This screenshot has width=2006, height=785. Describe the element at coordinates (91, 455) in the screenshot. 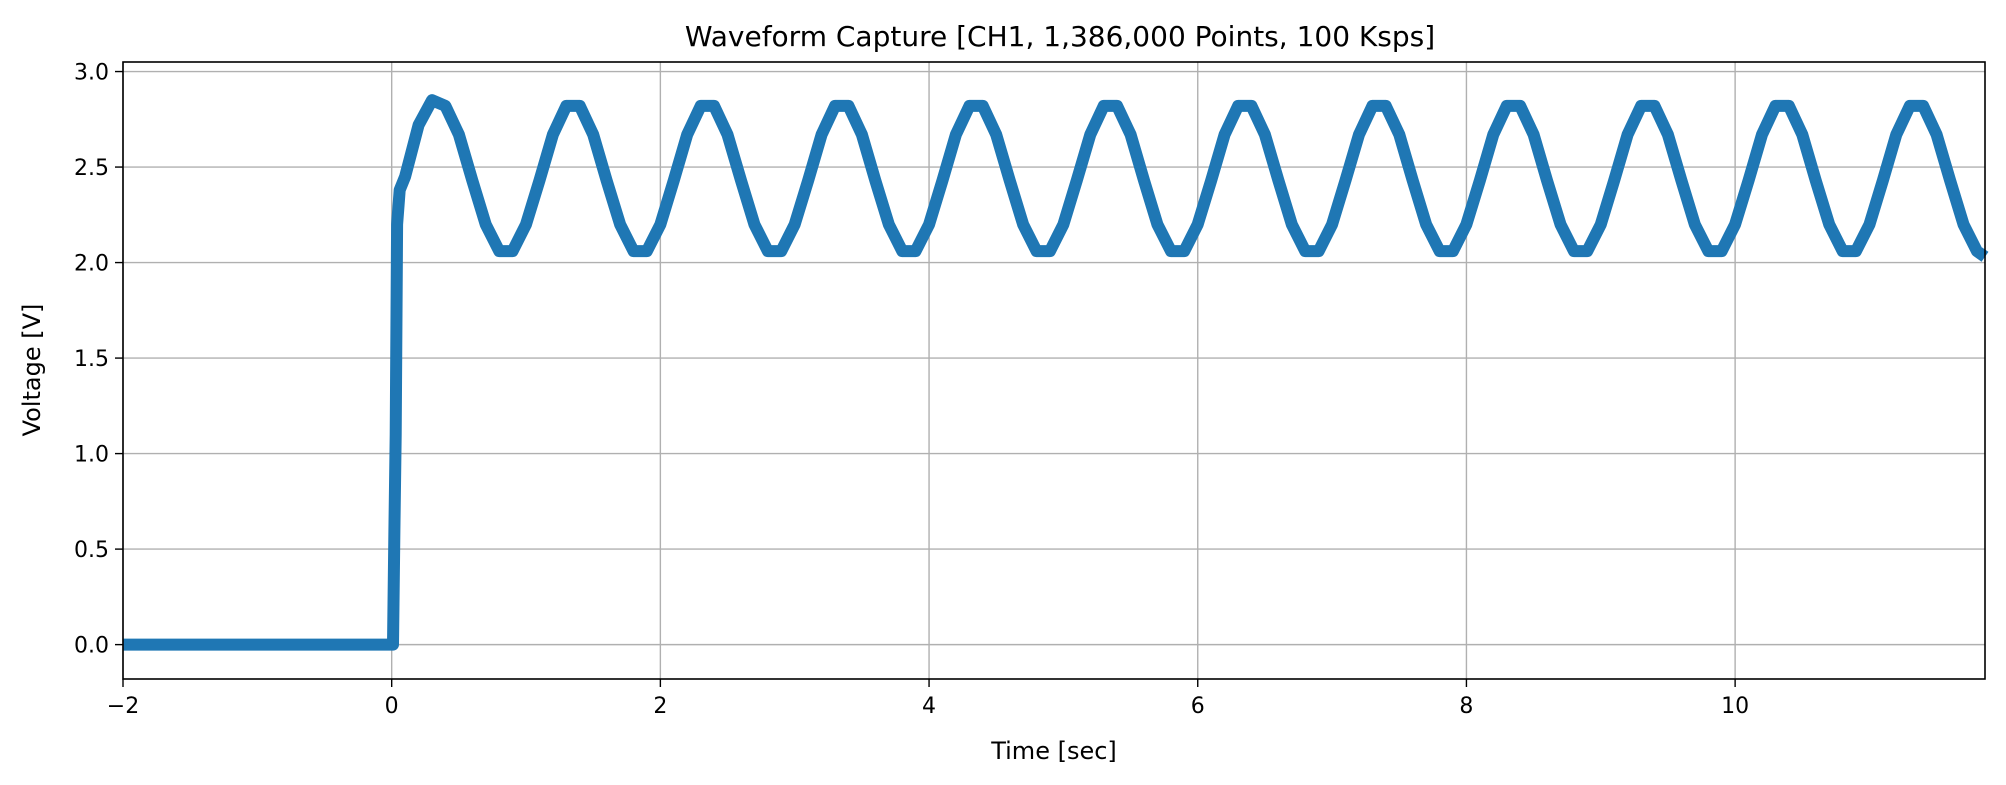

I see `y-tick-label: 1.0` at that location.